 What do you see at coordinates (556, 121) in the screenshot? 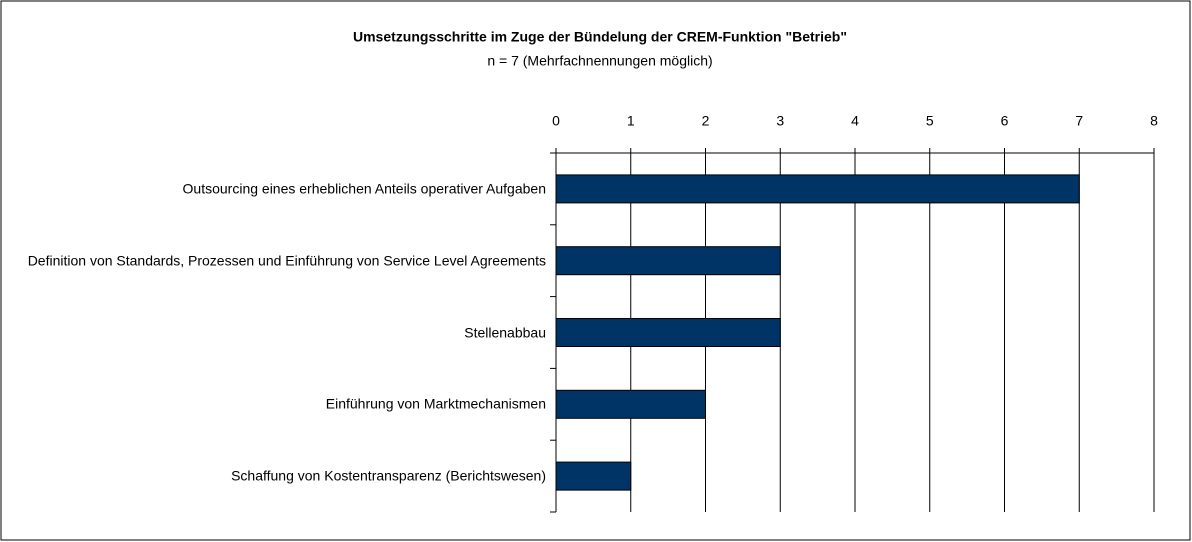
I see `x-tick-label: 0` at bounding box center [556, 121].